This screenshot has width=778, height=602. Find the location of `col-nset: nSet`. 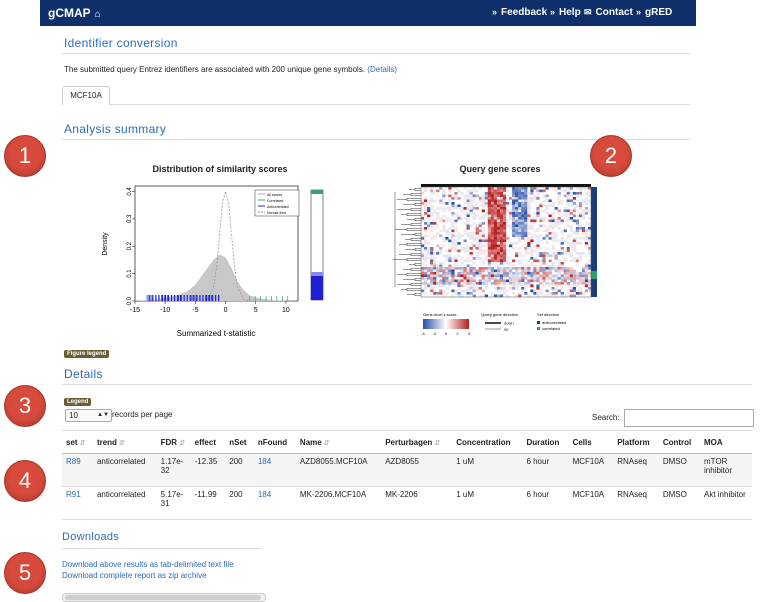

col-nset: nSet is located at coordinates (239, 442).